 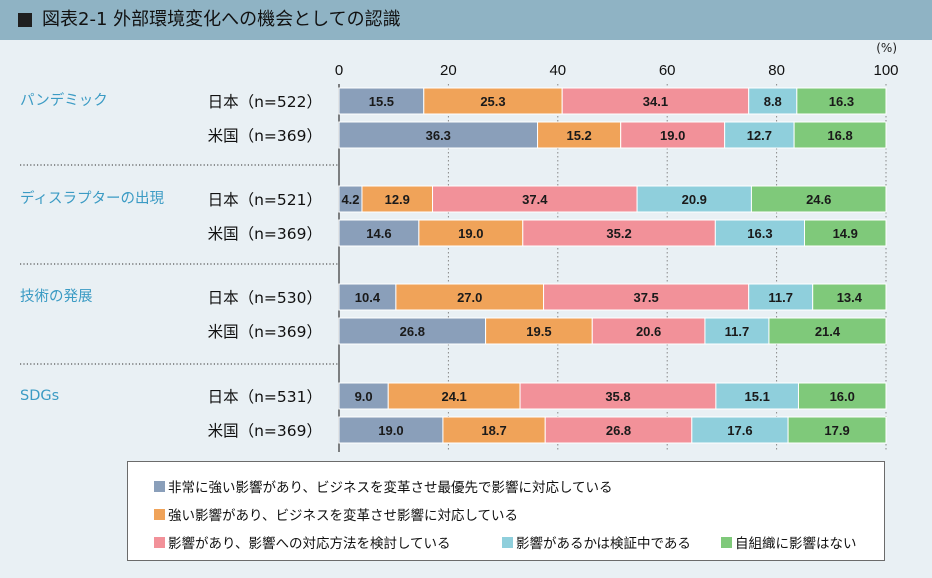 I want to click on data-label: 36.3, so click(x=438, y=135).